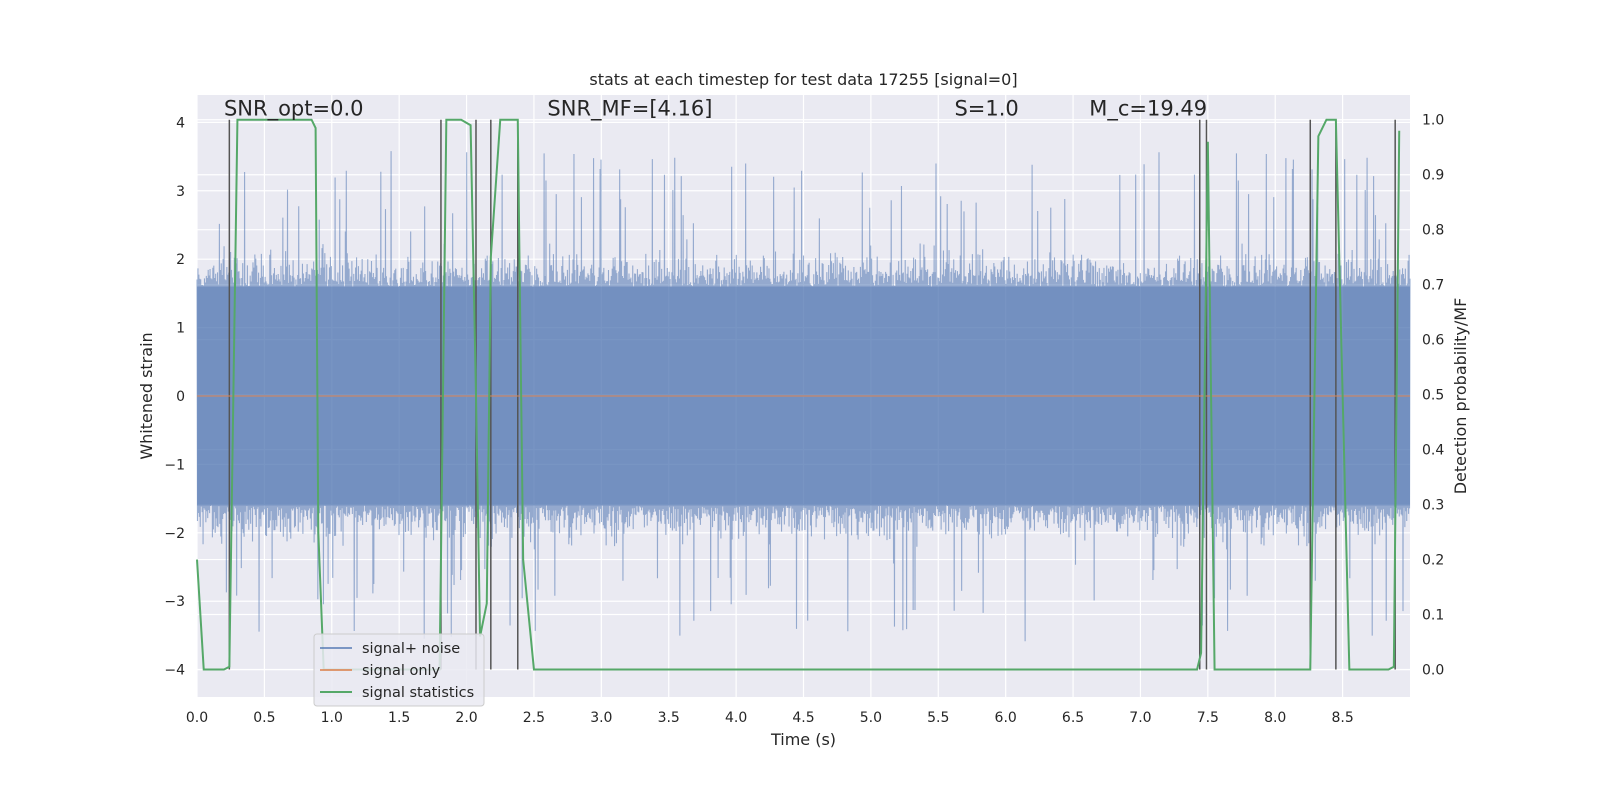  Describe the element at coordinates (803, 739) in the screenshot. I see `x-axis-label: Time (s)` at that location.